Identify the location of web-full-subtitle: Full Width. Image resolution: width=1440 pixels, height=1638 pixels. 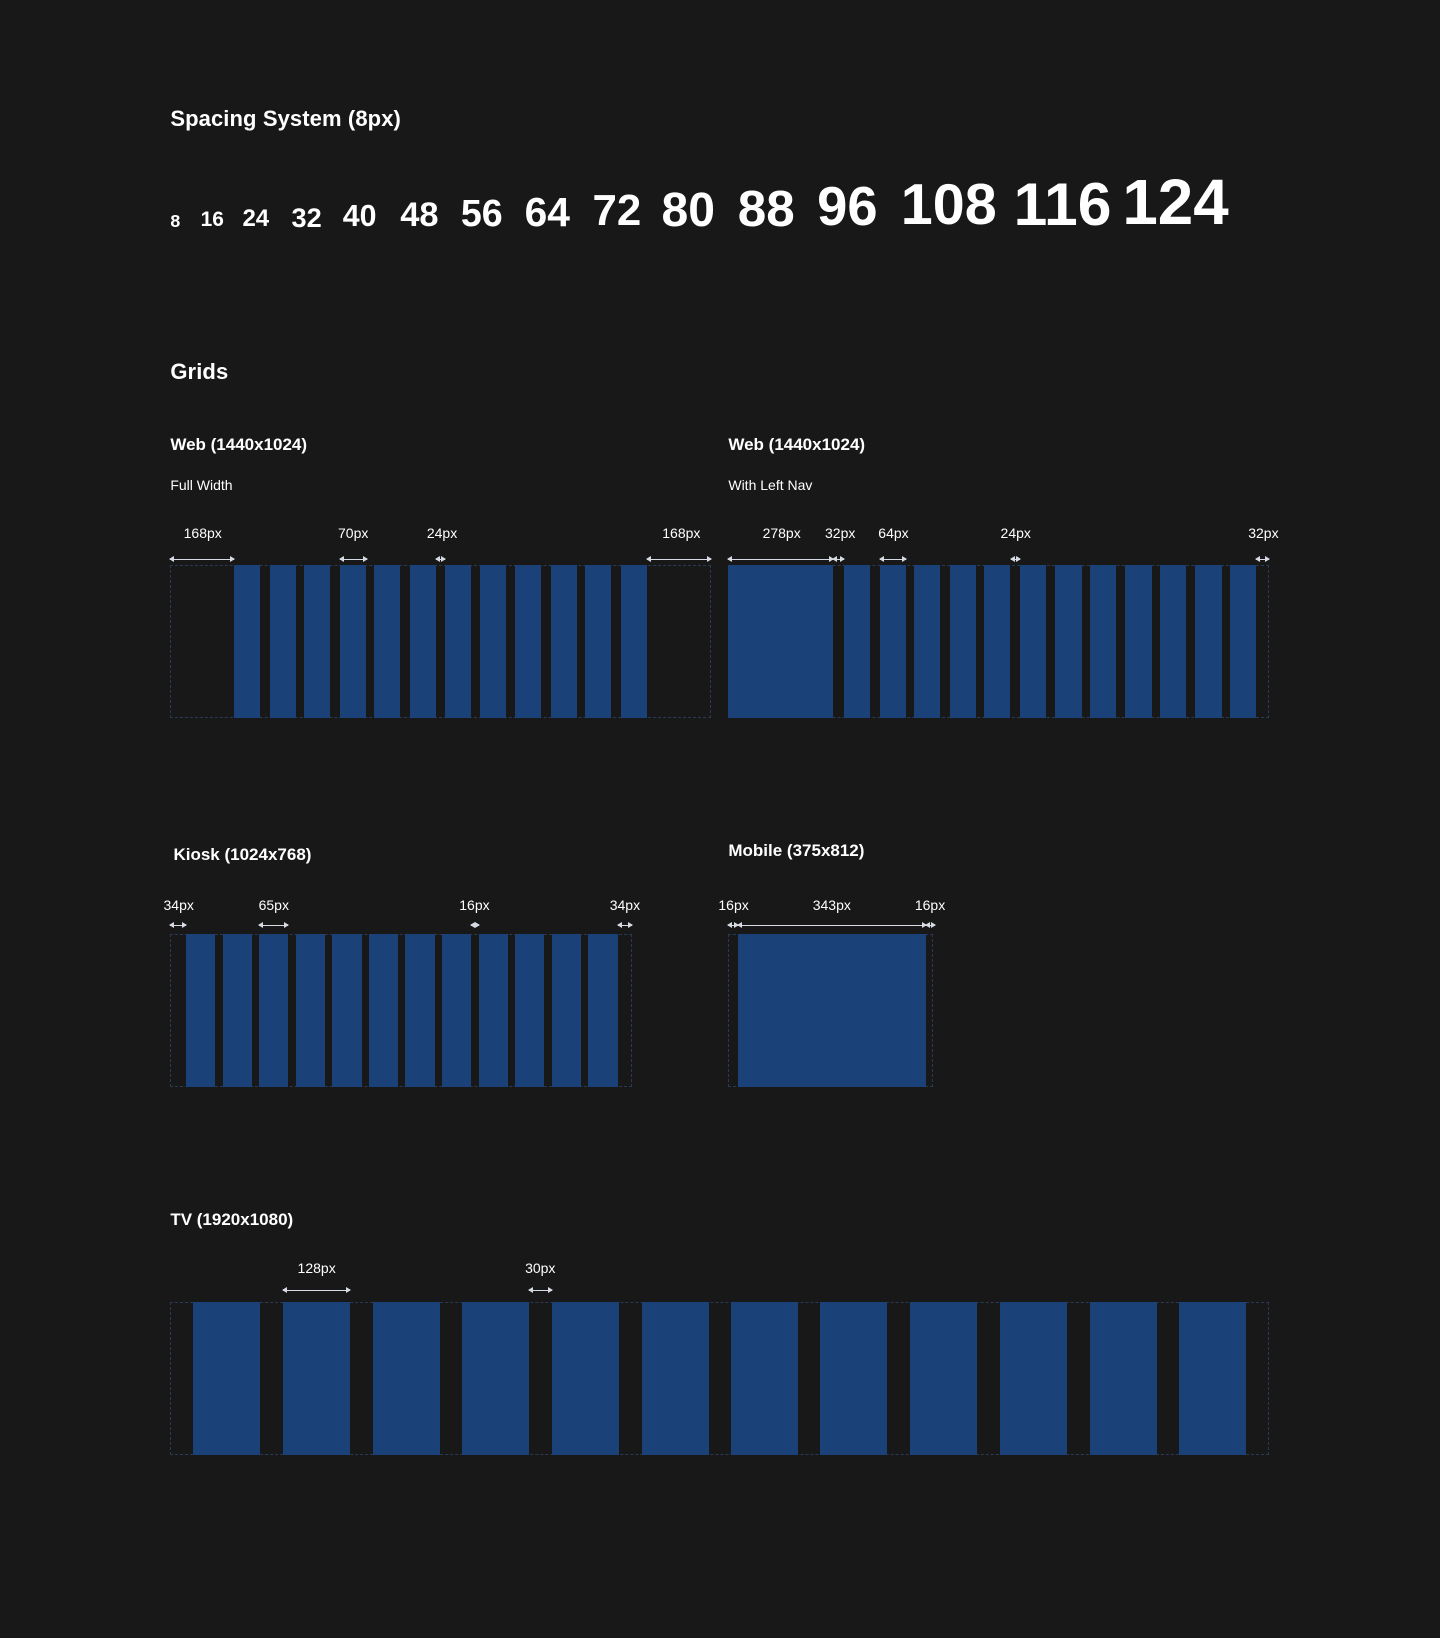
(201, 484).